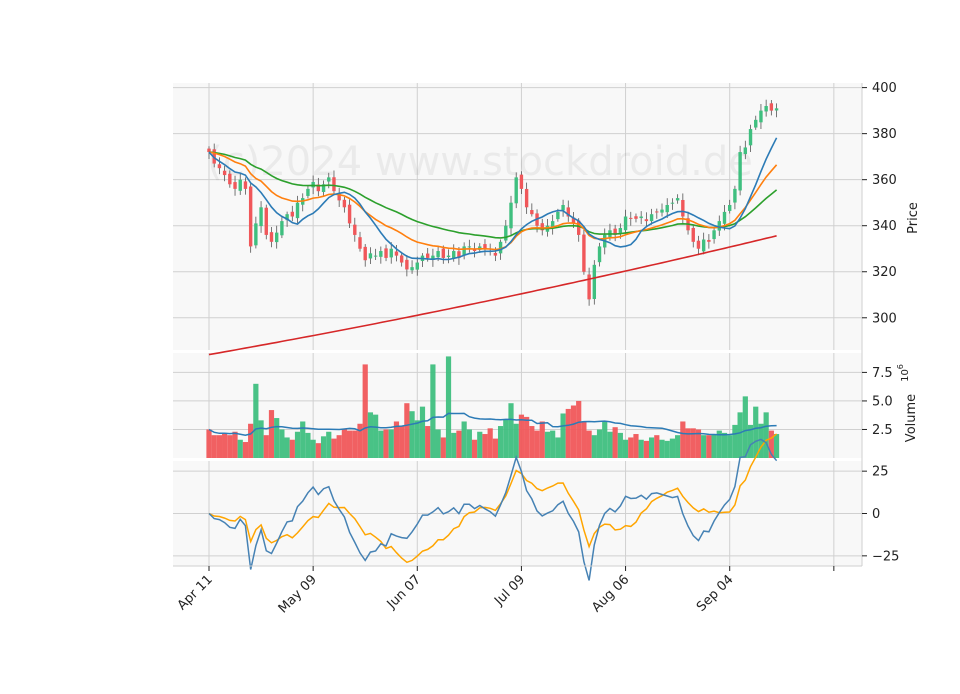  What do you see at coordinates (298, 594) in the screenshot?
I see `x-tick-label: May 09` at bounding box center [298, 594].